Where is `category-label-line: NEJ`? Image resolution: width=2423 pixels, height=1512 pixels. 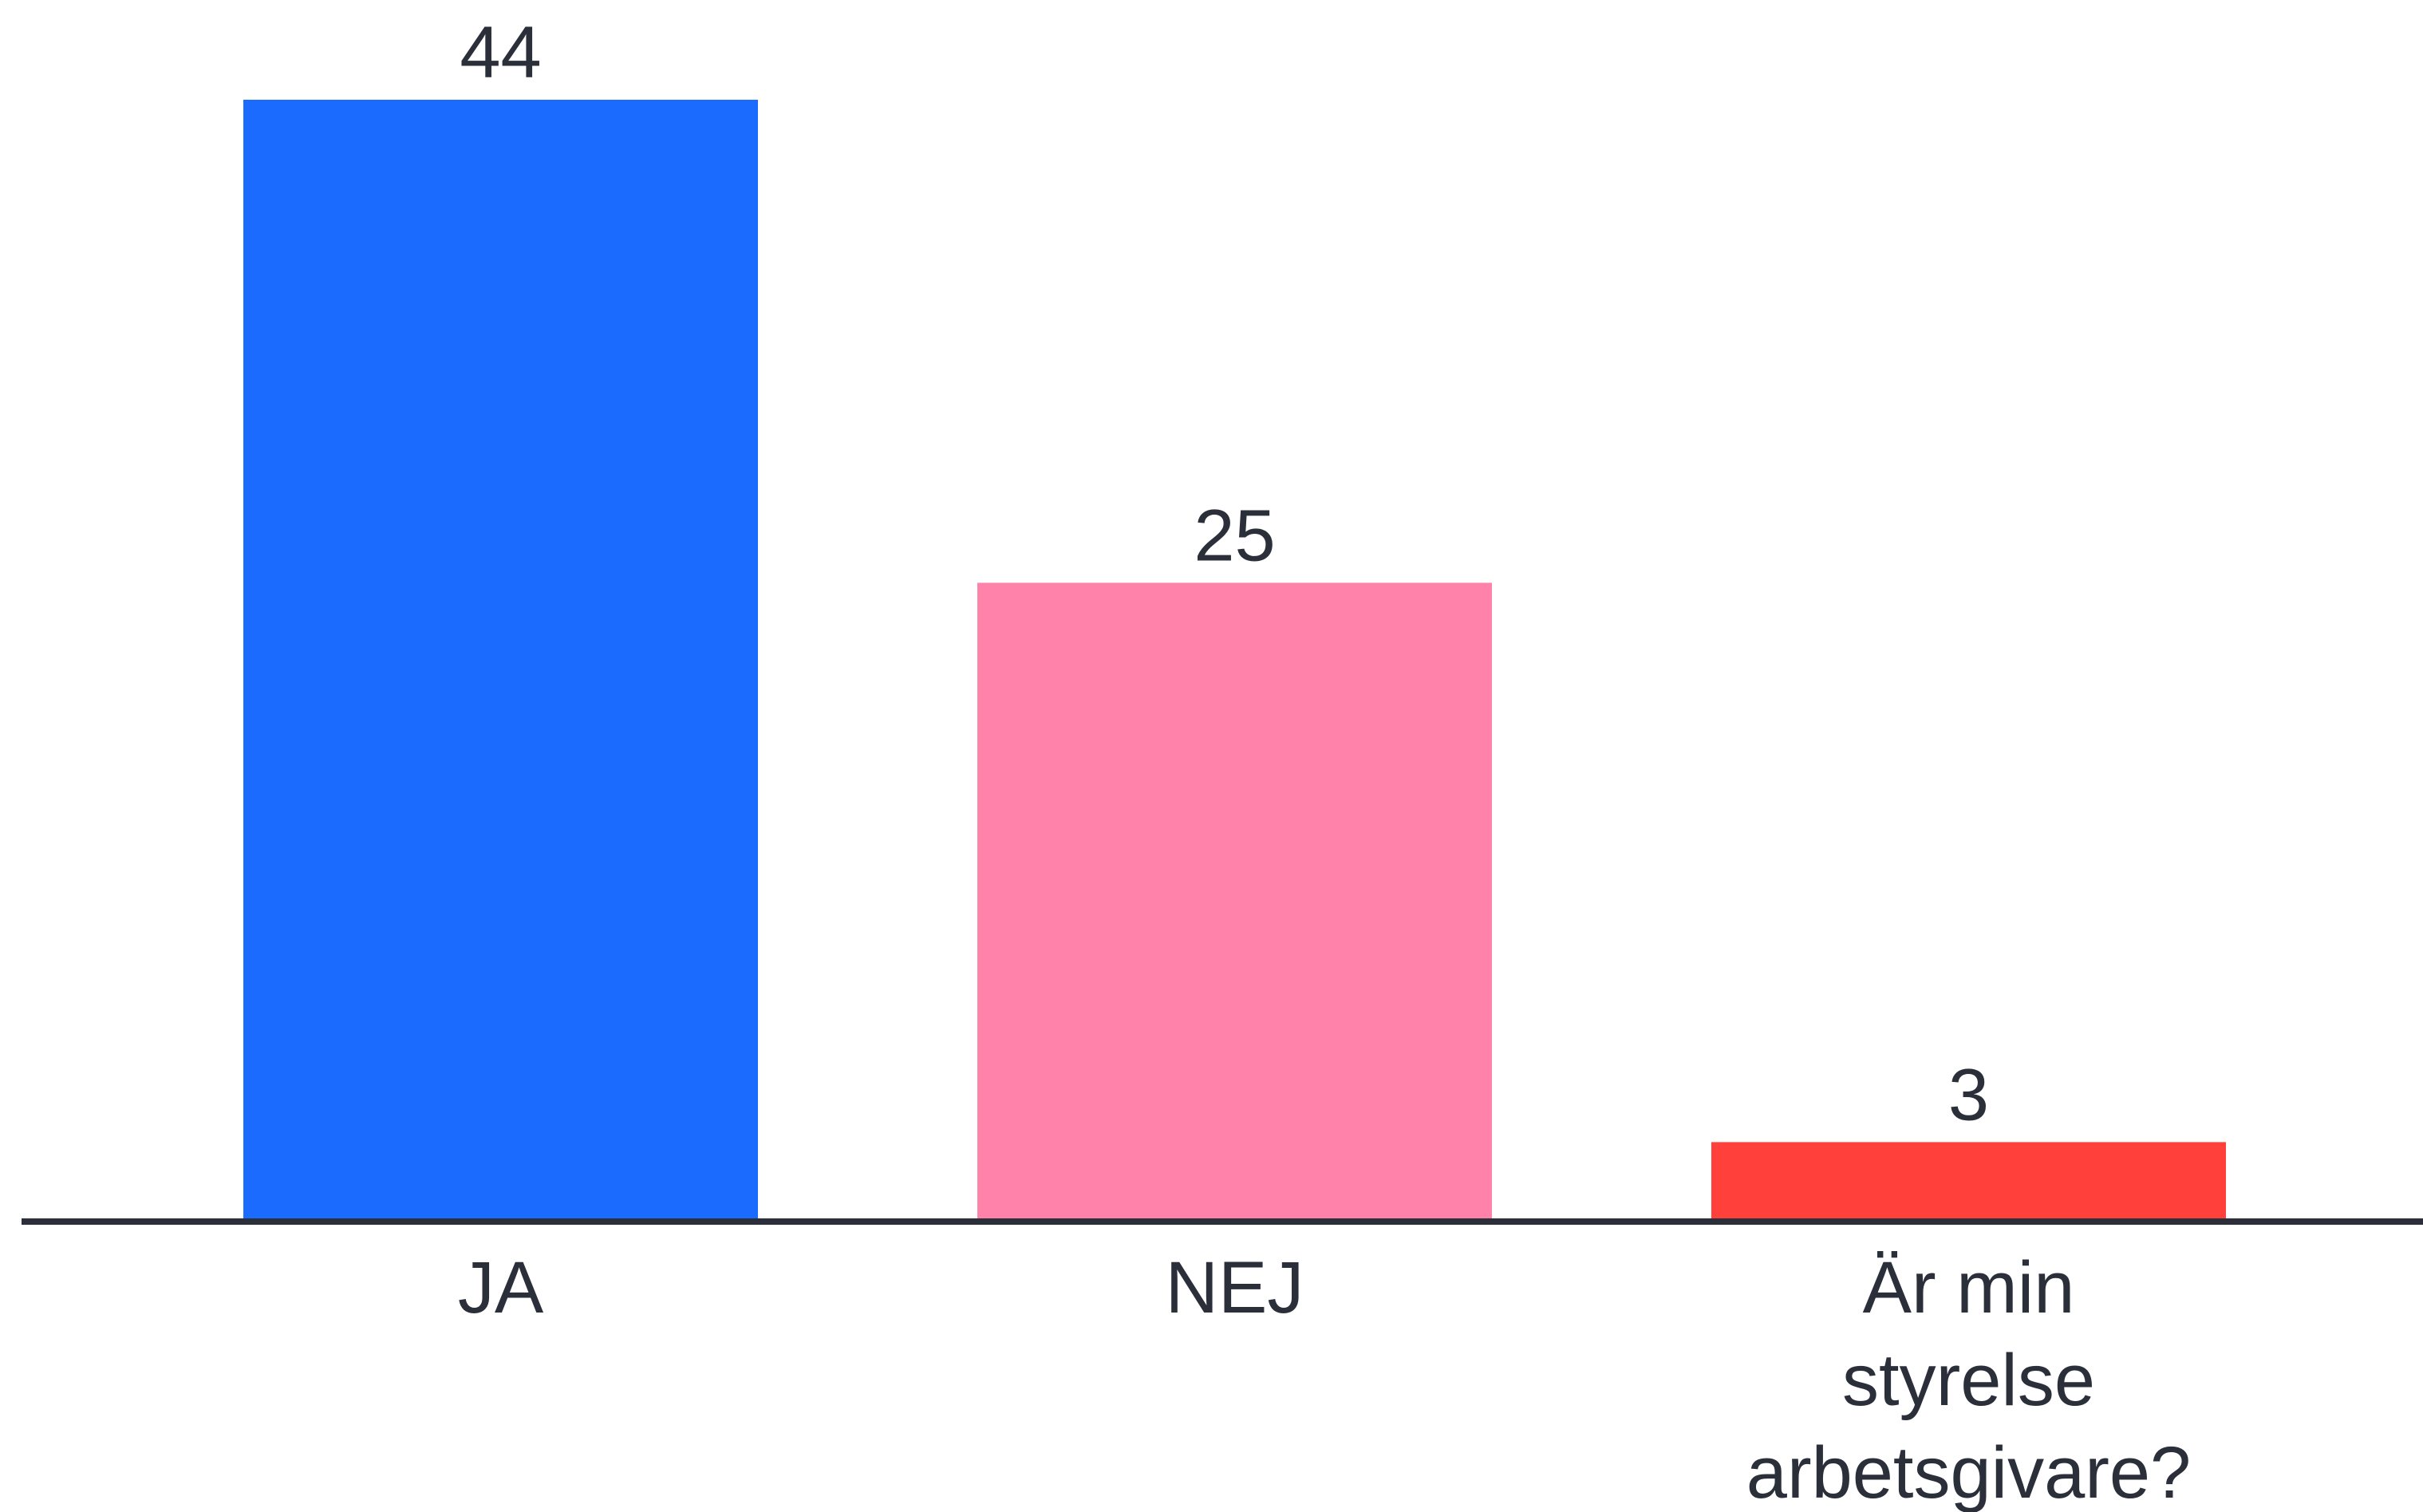 category-label-line: NEJ is located at coordinates (1235, 1287).